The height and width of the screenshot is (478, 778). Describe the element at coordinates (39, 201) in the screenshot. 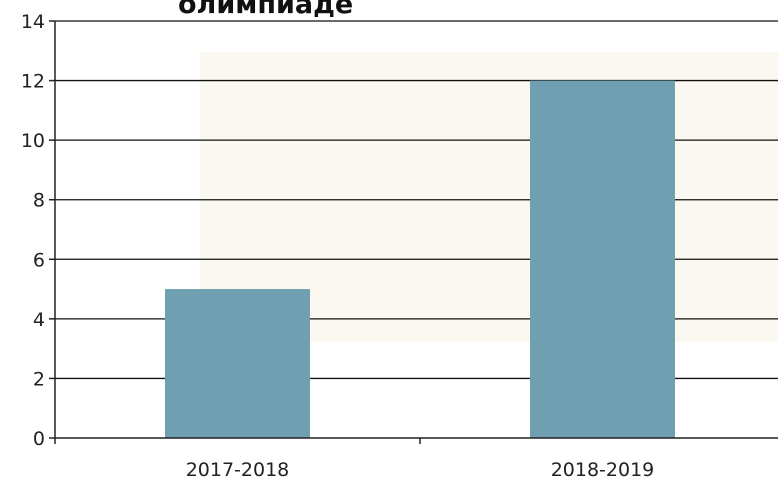

I see `y-tick-label: 8` at that location.